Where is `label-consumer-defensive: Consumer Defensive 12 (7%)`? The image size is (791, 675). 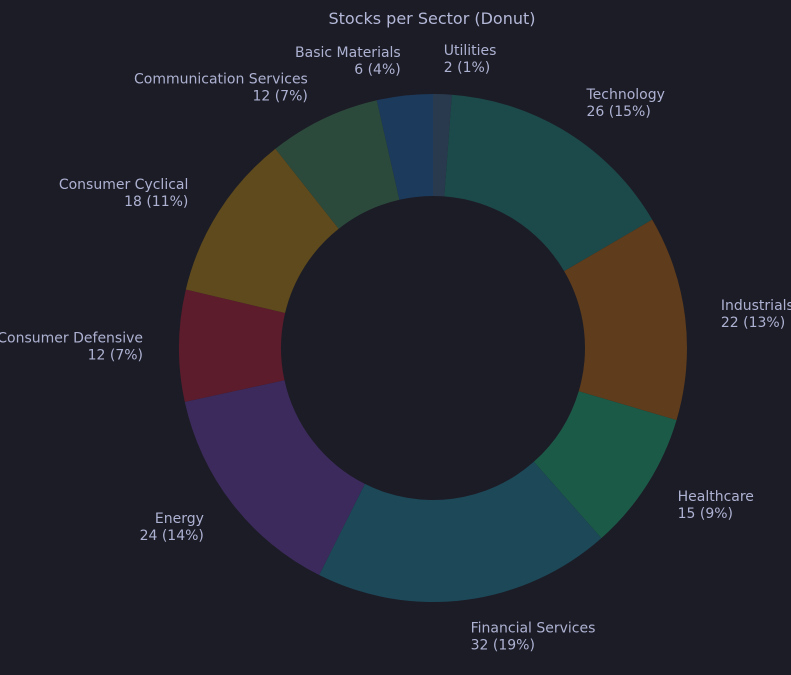
label-consumer-defensive: Consumer Defensive 12 (7%) is located at coordinates (71, 346).